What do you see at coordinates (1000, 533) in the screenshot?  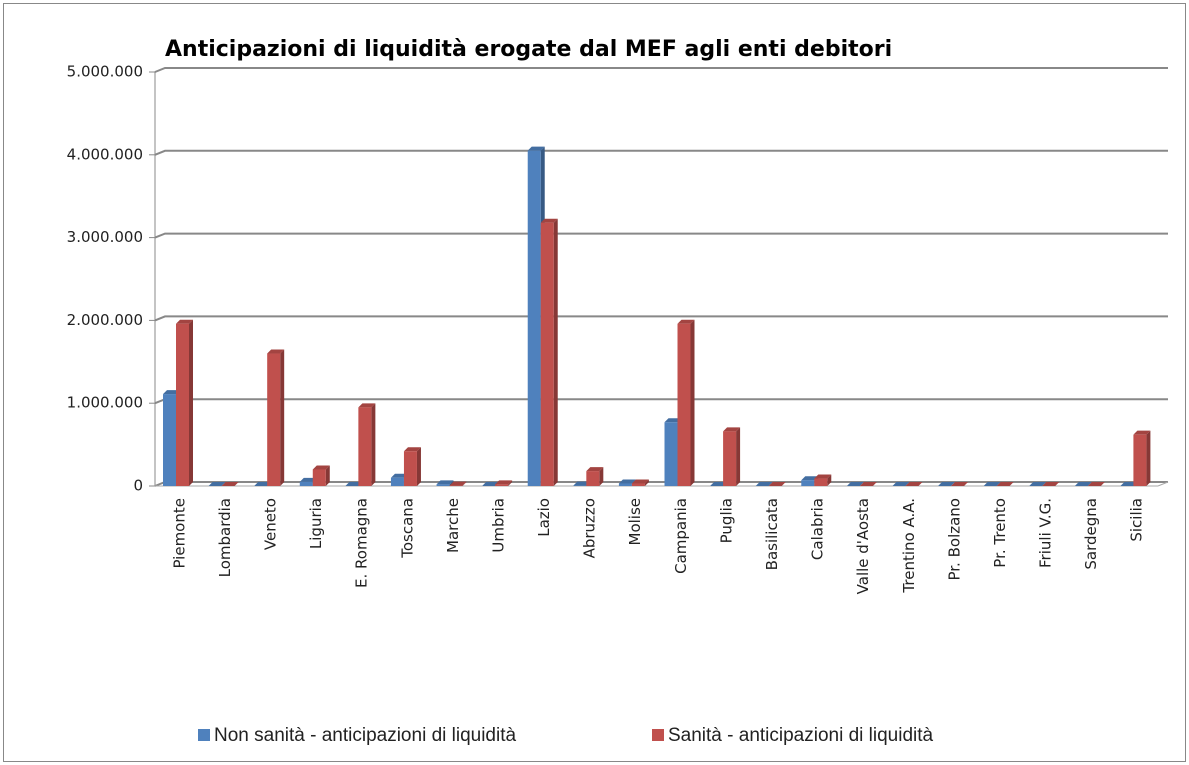 I see `x-tick-label: Pr. Trento` at bounding box center [1000, 533].